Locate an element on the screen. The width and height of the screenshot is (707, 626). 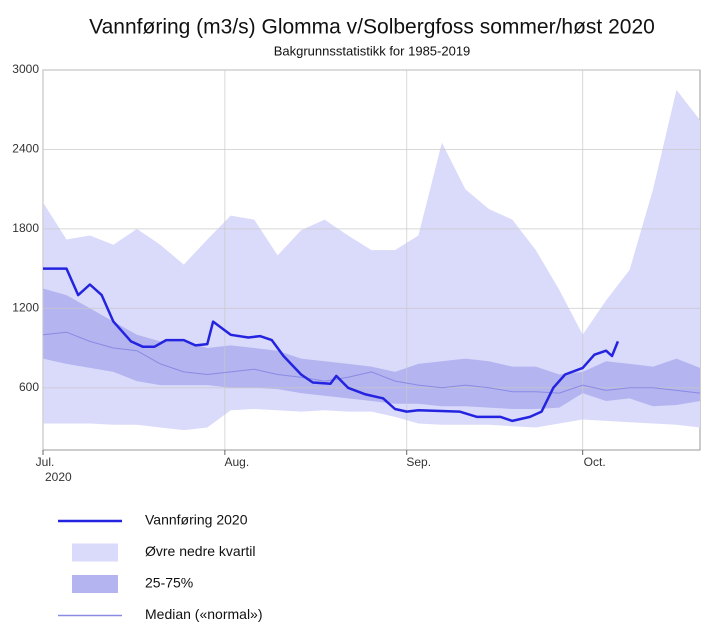
chart-subtitle: Bakgrunnsstatistikk for 1985-2019 is located at coordinates (372, 50).